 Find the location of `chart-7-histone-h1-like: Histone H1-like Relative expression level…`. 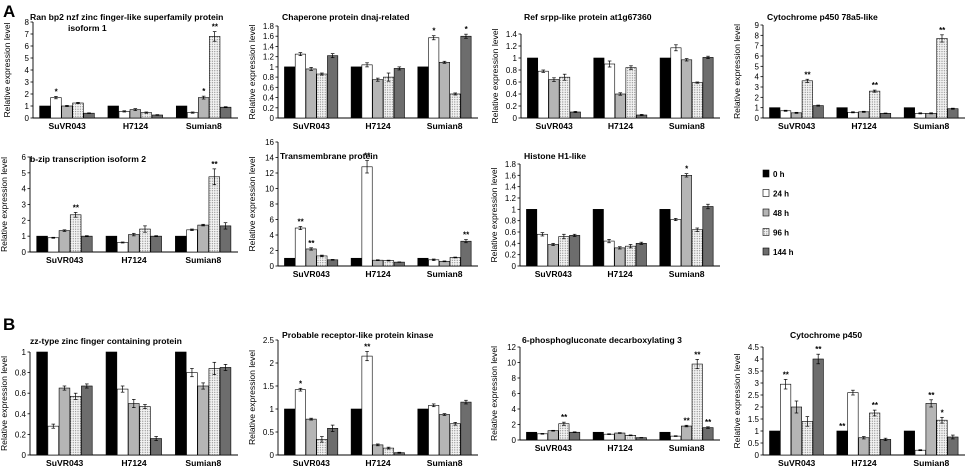

chart-7-histone-h1-like: Histone H1-like Relative expression level… is located at coordinates (604, 215).